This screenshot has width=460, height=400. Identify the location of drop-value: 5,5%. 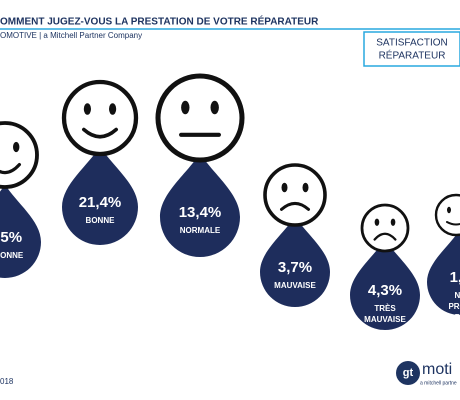
(11, 237).